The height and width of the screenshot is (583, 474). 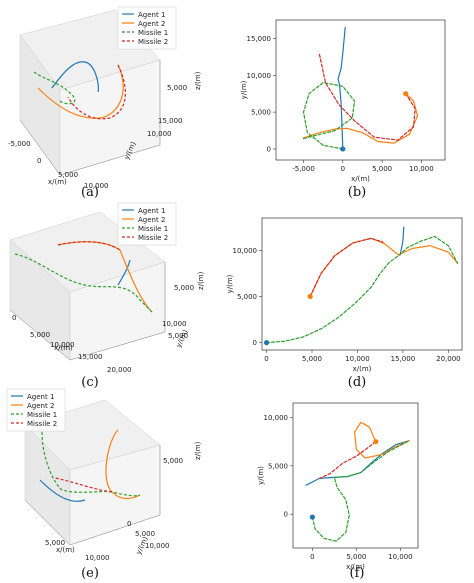 I want to click on panel-a-missile1-line, so click(x=54, y=88).